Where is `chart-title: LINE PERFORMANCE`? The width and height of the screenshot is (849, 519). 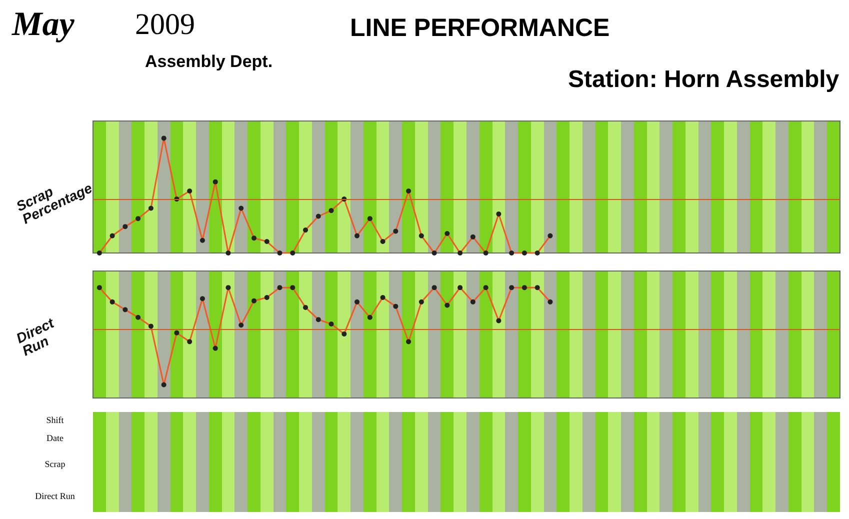
chart-title: LINE PERFORMANCE is located at coordinates (480, 28).